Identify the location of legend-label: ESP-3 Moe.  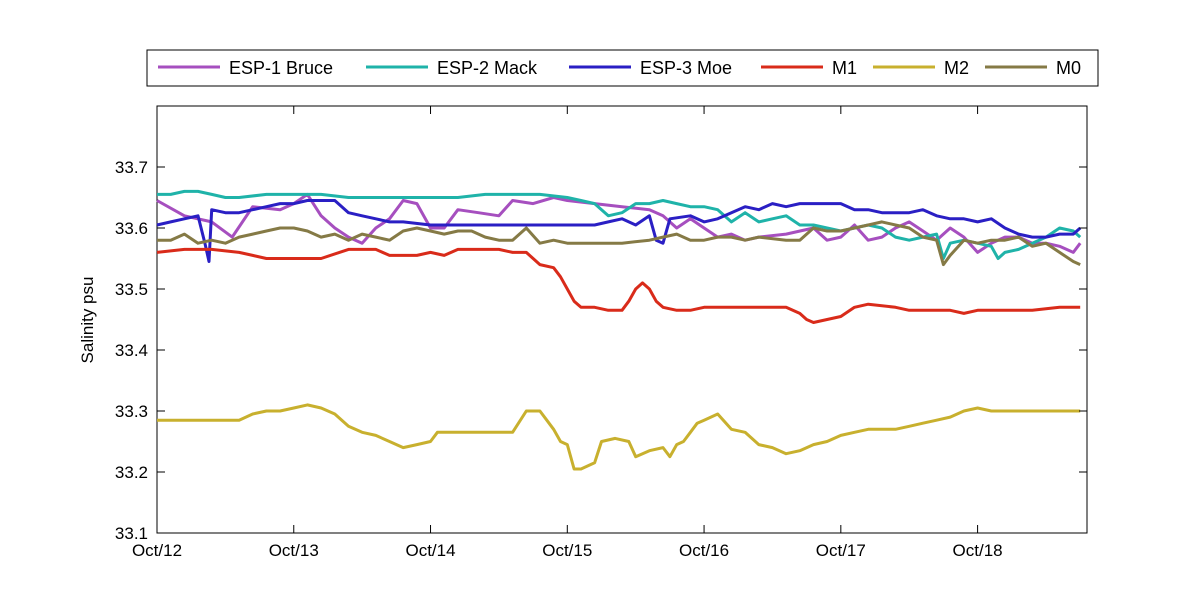
(686, 68).